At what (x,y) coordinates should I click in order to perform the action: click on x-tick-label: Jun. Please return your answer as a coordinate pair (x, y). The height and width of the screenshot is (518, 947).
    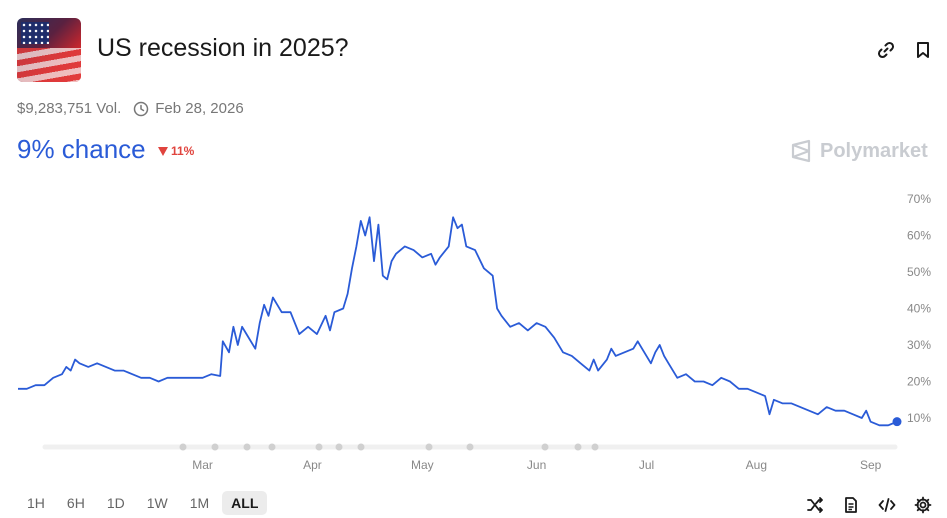
    Looking at the image, I should click on (536, 465).